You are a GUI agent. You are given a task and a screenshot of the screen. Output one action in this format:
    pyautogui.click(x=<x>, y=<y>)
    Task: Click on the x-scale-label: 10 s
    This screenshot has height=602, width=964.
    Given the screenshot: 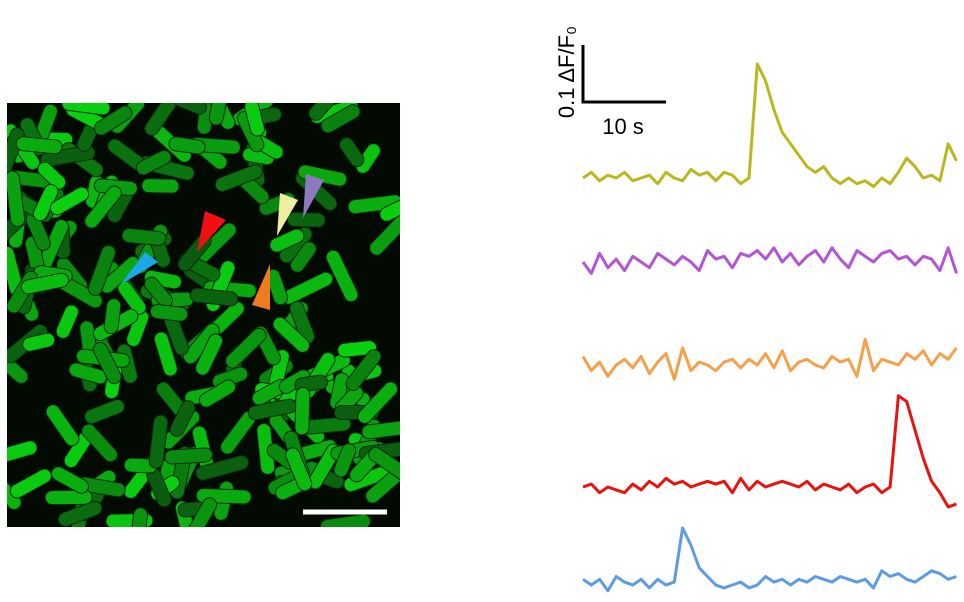 What is the action you would take?
    pyautogui.click(x=623, y=126)
    